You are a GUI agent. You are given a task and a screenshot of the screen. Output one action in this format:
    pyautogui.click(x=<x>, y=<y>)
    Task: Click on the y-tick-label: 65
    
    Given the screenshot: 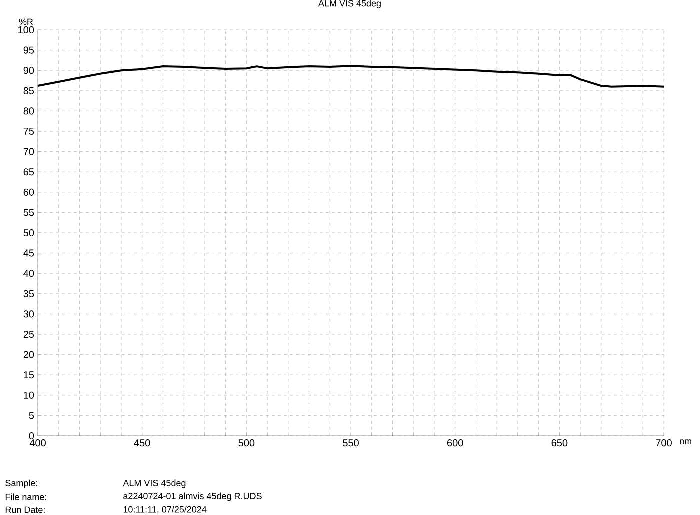 What is the action you would take?
    pyautogui.click(x=29, y=172)
    